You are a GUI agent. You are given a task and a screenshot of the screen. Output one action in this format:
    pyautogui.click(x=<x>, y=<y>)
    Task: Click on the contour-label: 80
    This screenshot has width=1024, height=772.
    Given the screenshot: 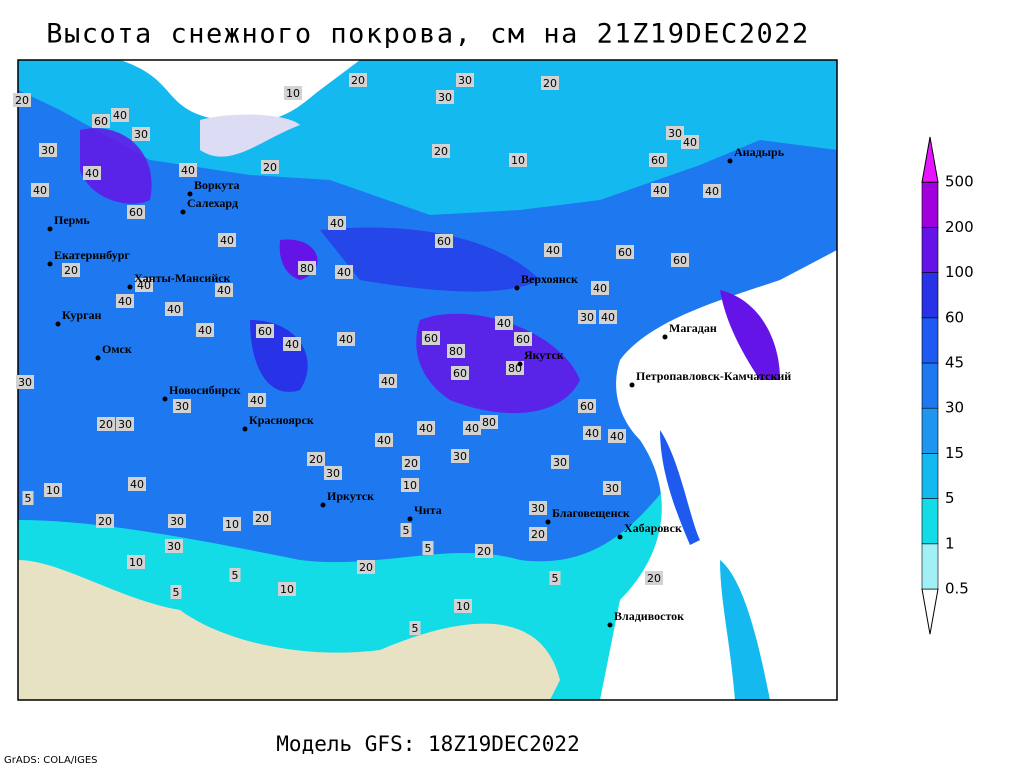 What is the action you would take?
    pyautogui.click(x=307, y=268)
    